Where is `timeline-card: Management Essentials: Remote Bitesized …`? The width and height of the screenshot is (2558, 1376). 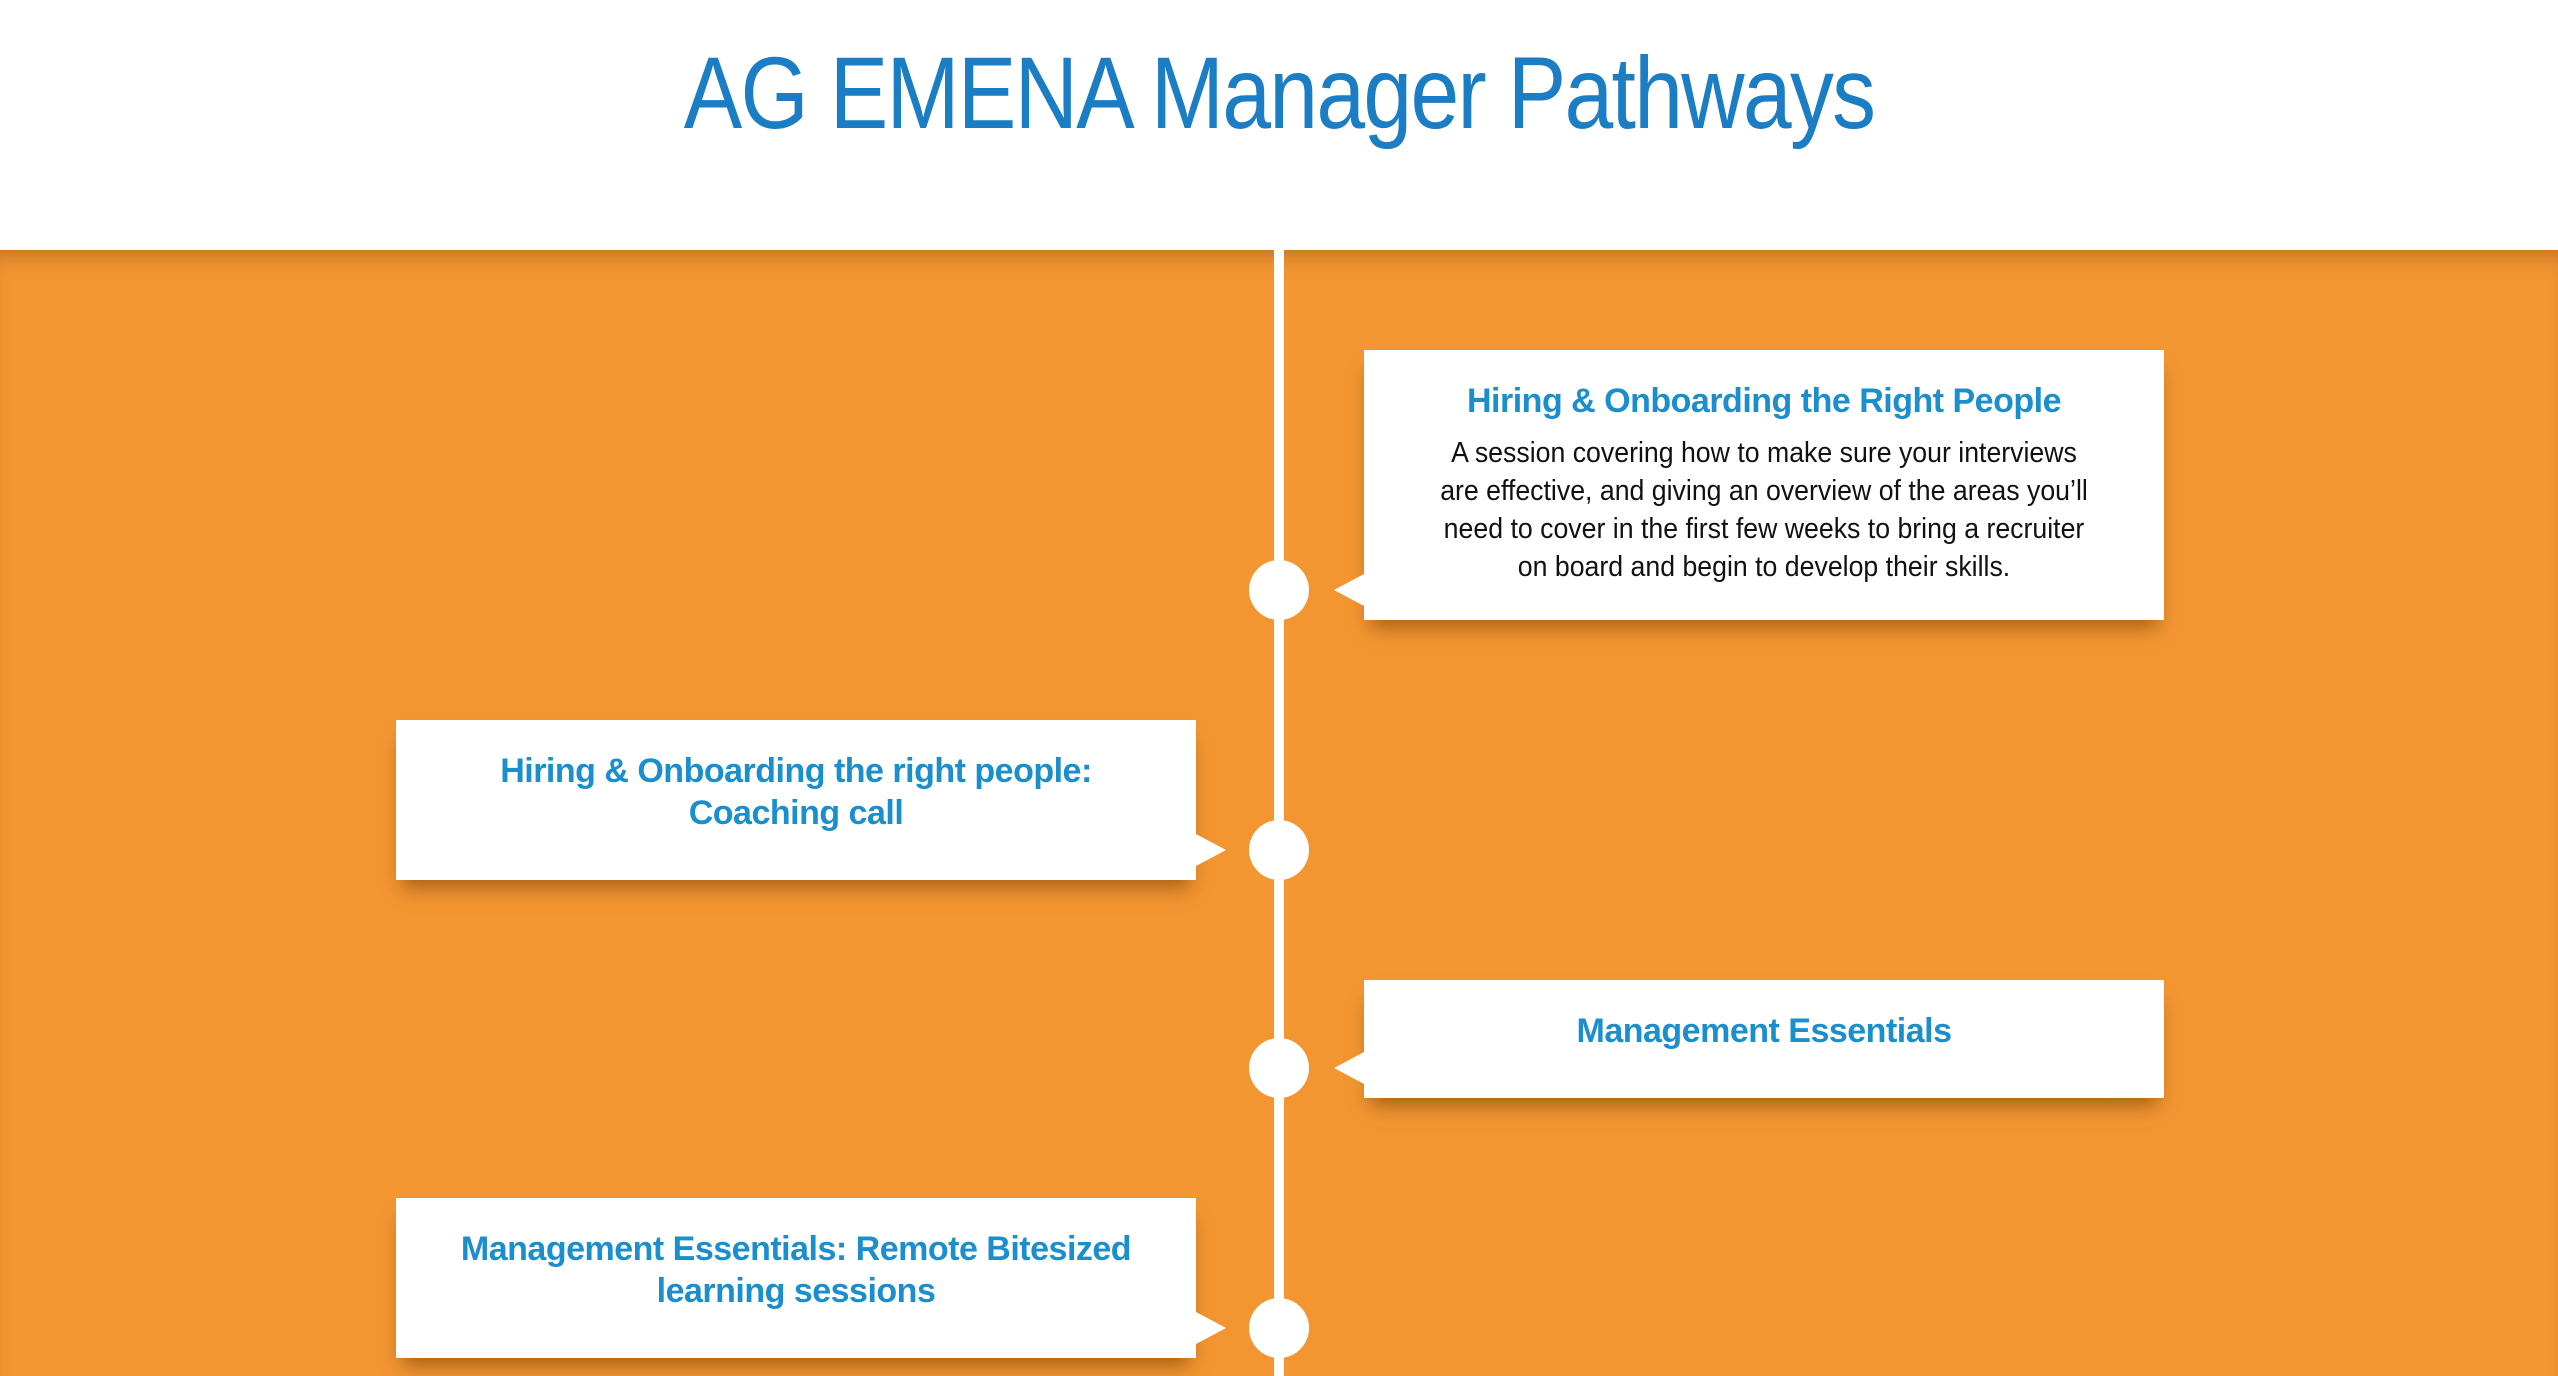
timeline-card: Management Essentials: Remote Bitesized … is located at coordinates (796, 1278).